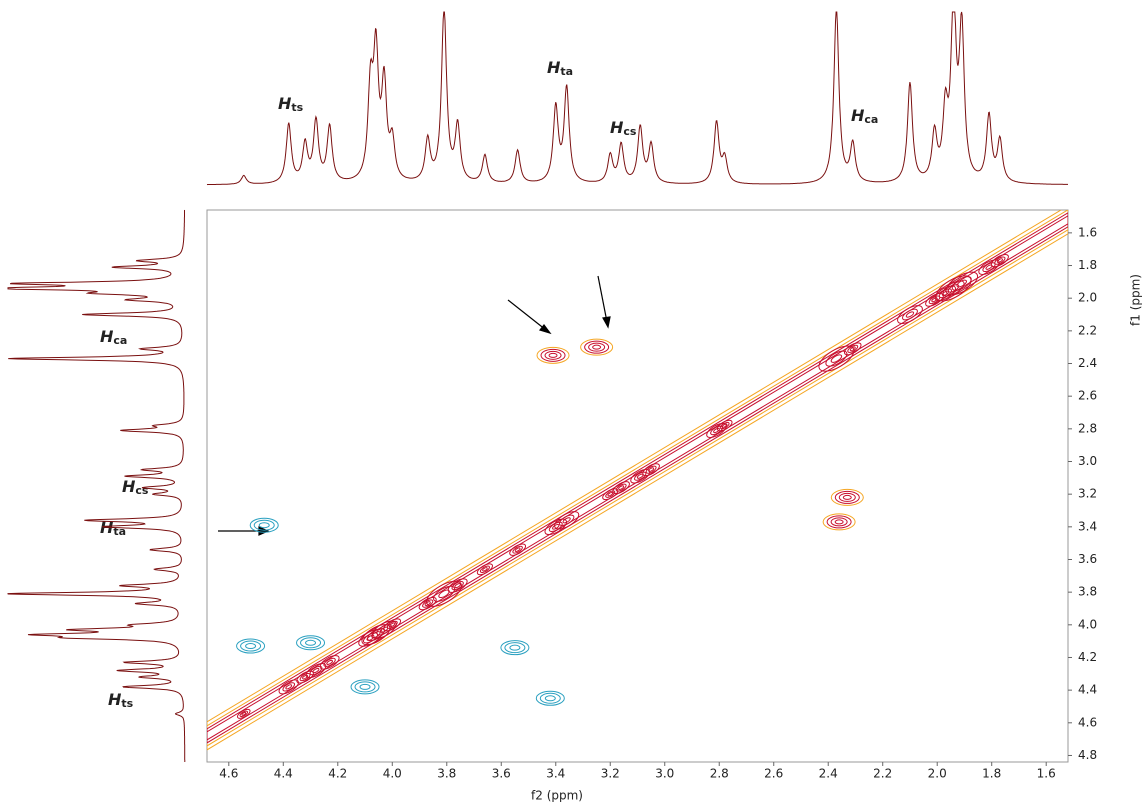 This screenshot has height=803, width=1146. I want to click on y-tick-label: 2.0, so click(1087, 298).